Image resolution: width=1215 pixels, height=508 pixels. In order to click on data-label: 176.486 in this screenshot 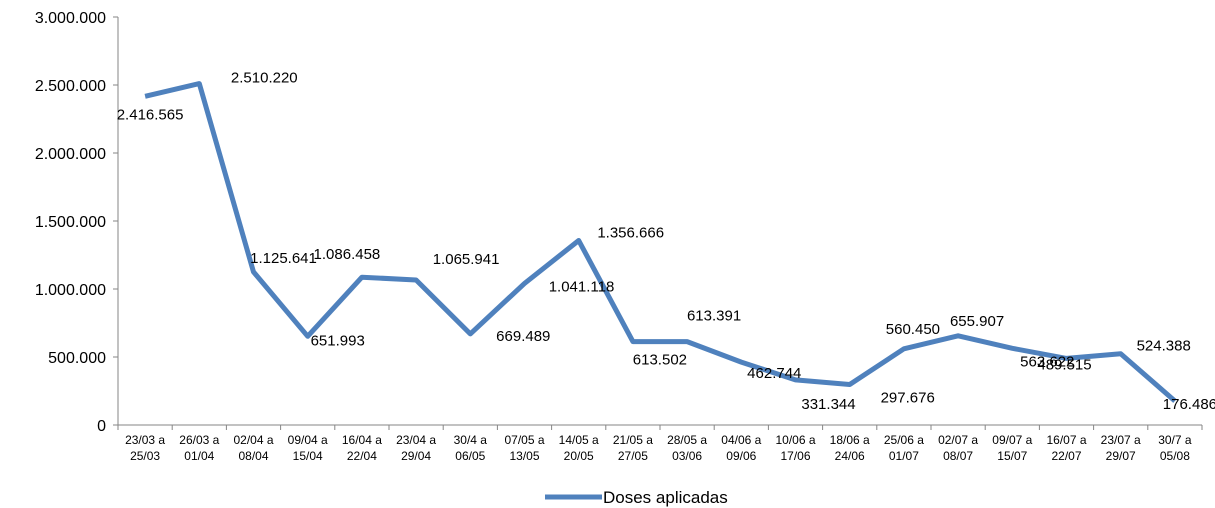, I will do `click(1189, 404)`.